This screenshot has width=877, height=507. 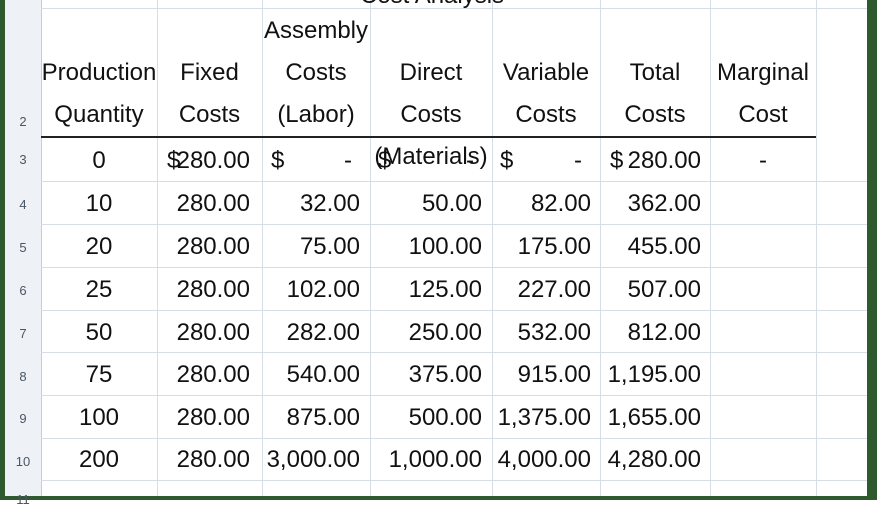 What do you see at coordinates (763, 94) in the screenshot?
I see `header-marginal-cost: Marginal Cost` at bounding box center [763, 94].